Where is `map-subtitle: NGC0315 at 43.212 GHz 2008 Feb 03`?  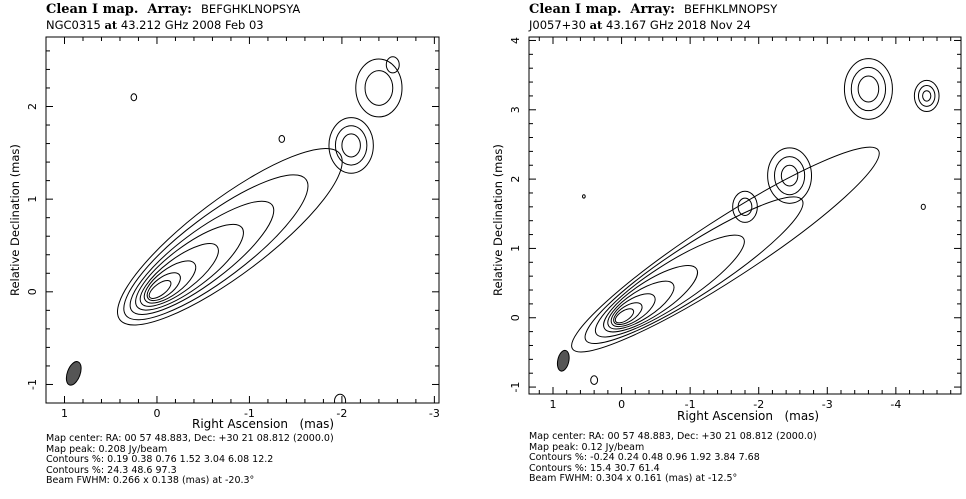 map-subtitle: NGC0315 at 43.212 GHz 2008 Feb 03 is located at coordinates (155, 25).